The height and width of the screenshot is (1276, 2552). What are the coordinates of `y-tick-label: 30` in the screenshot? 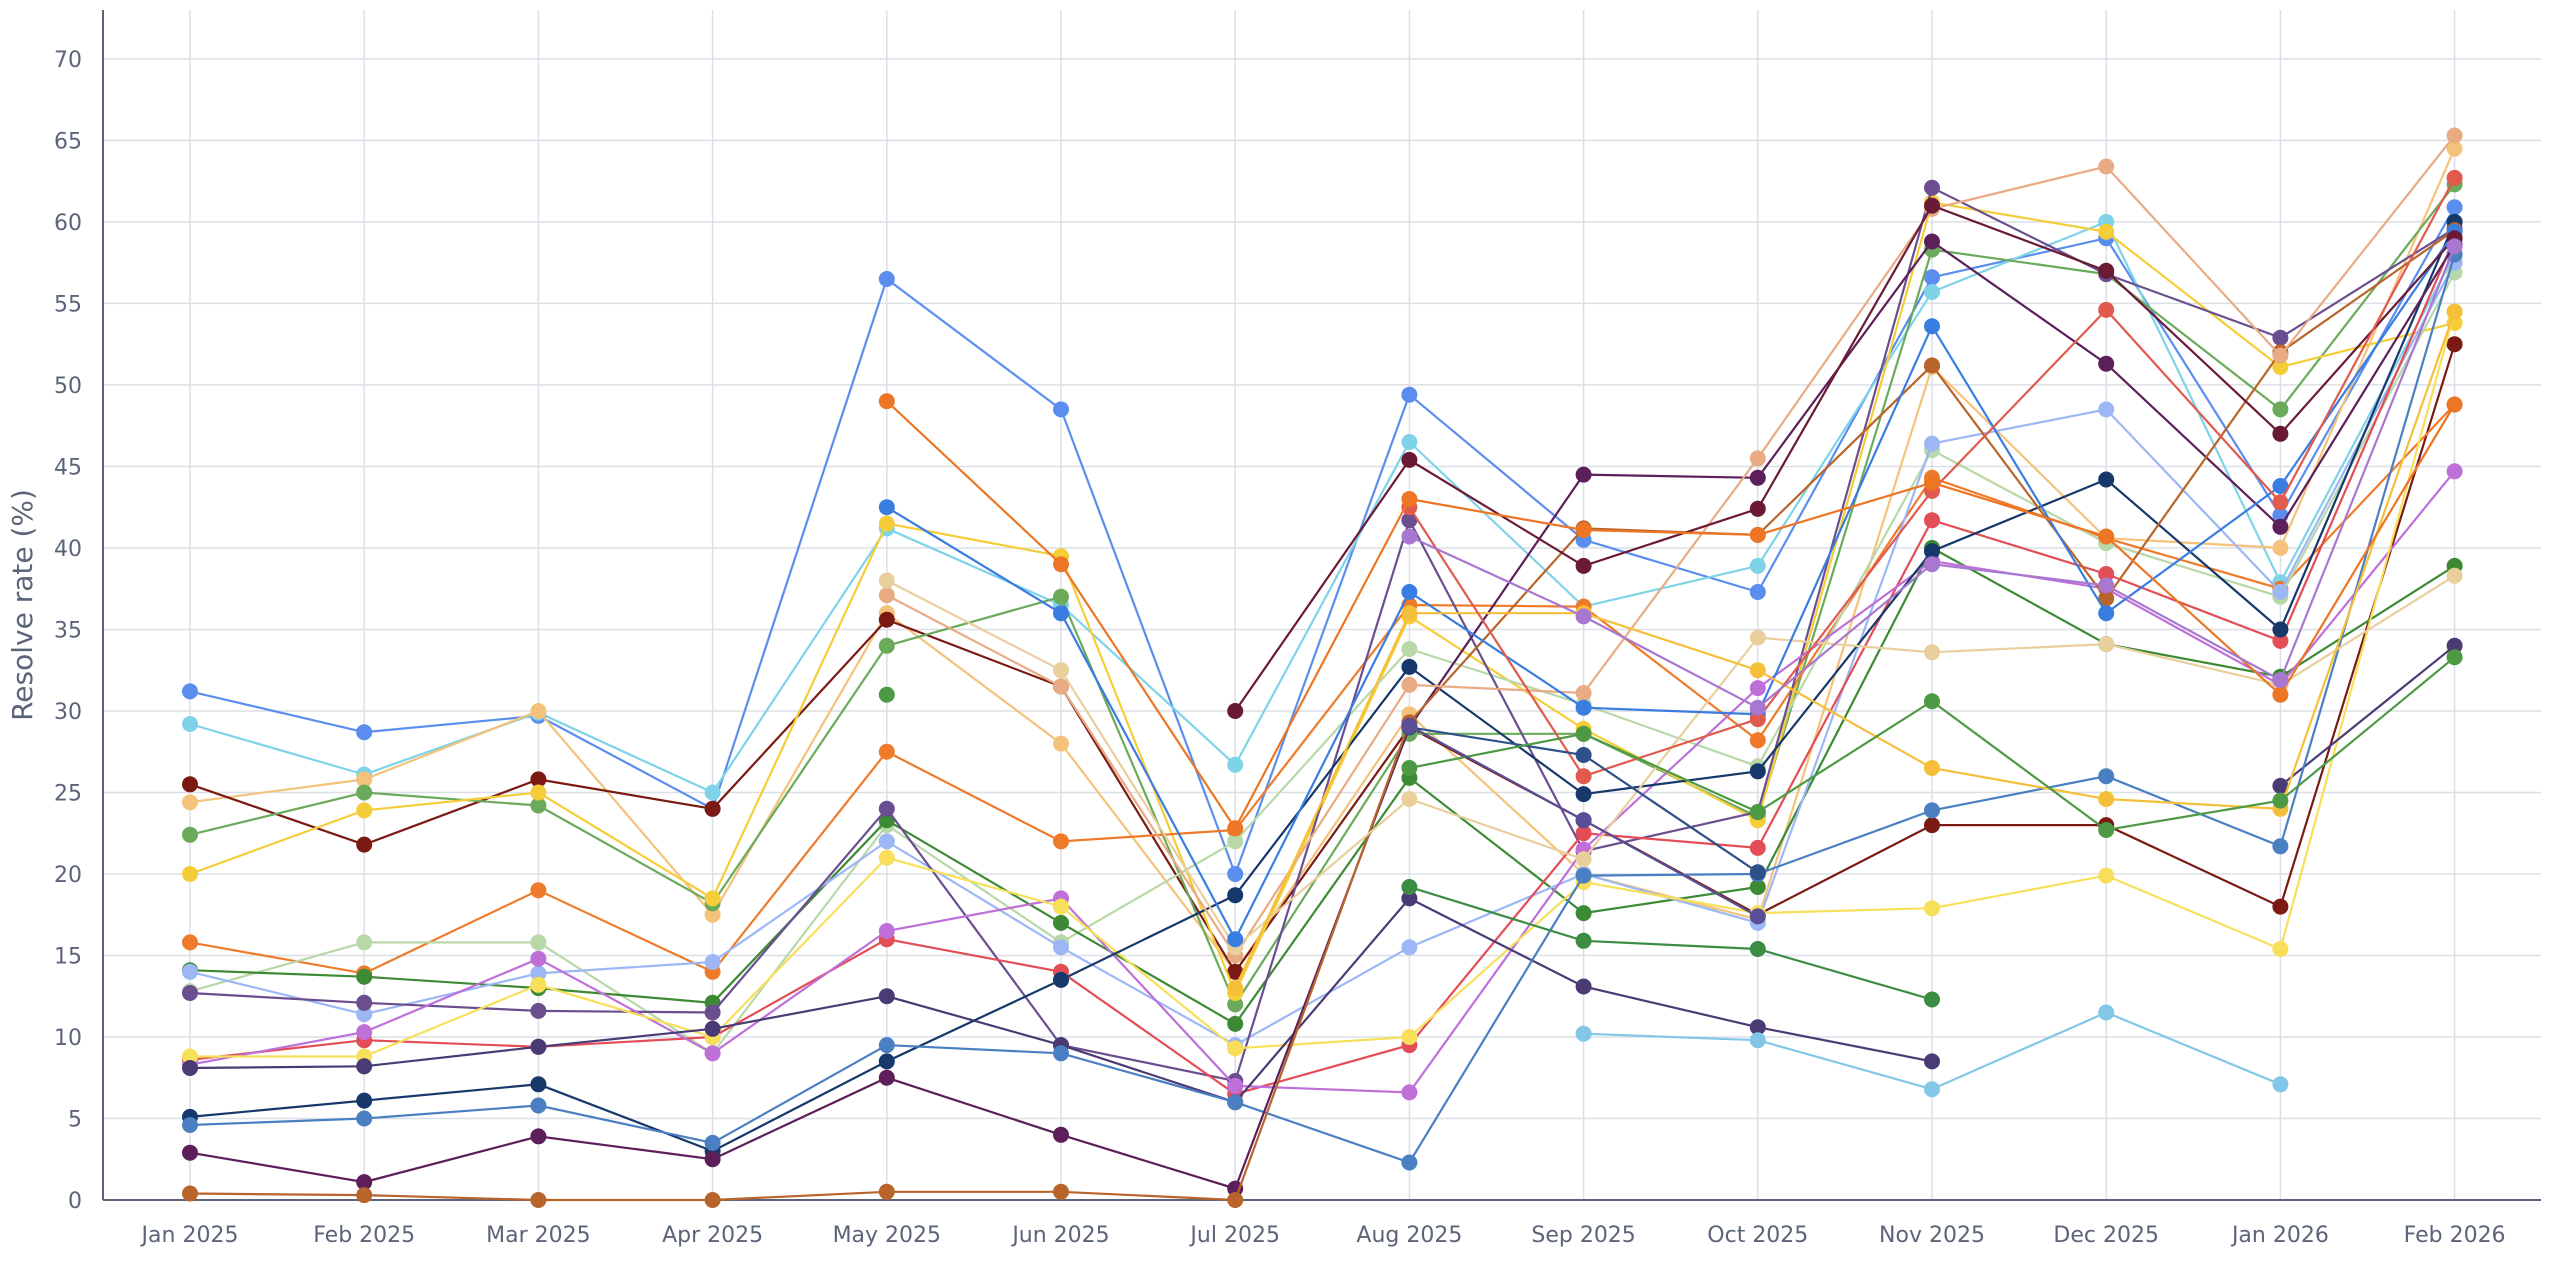 It's located at (68, 712).